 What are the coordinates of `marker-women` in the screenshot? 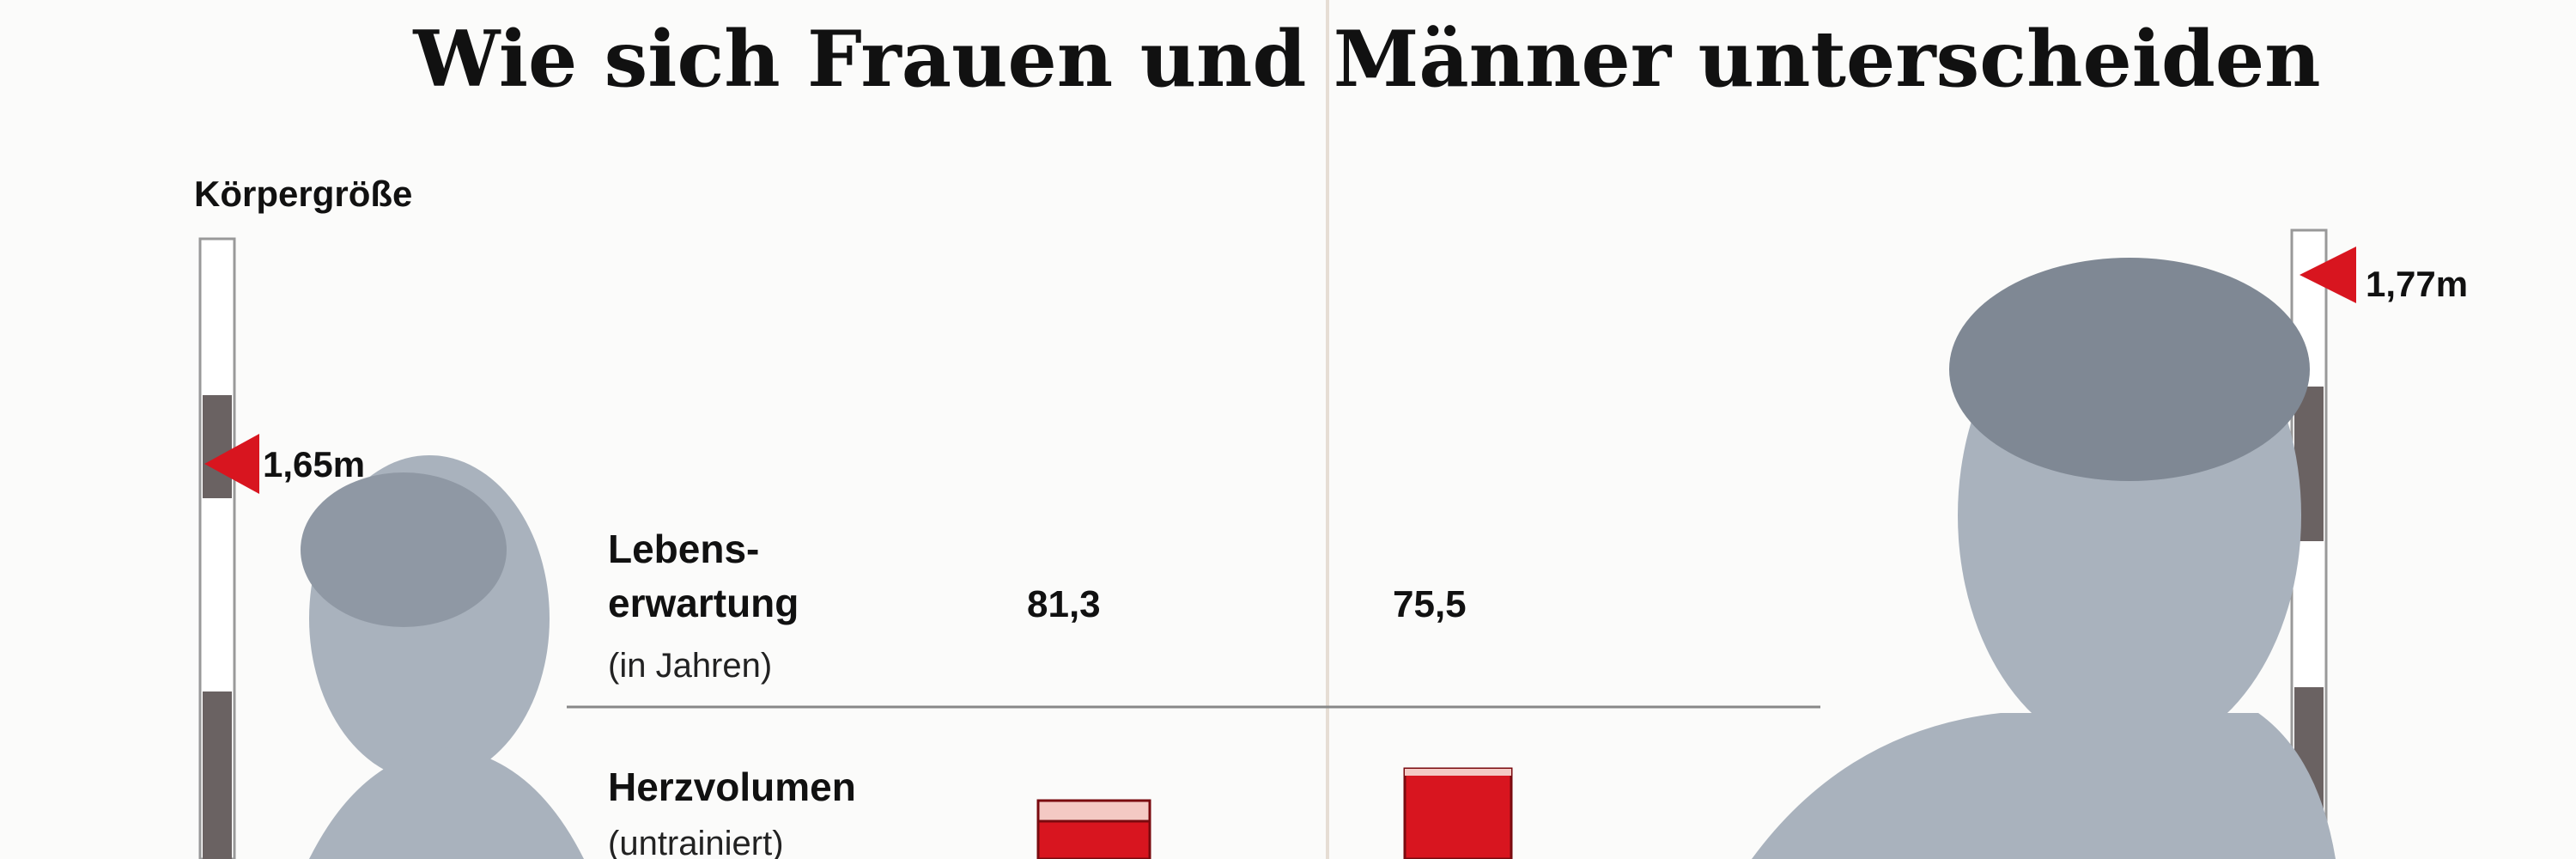 It's located at (231, 464).